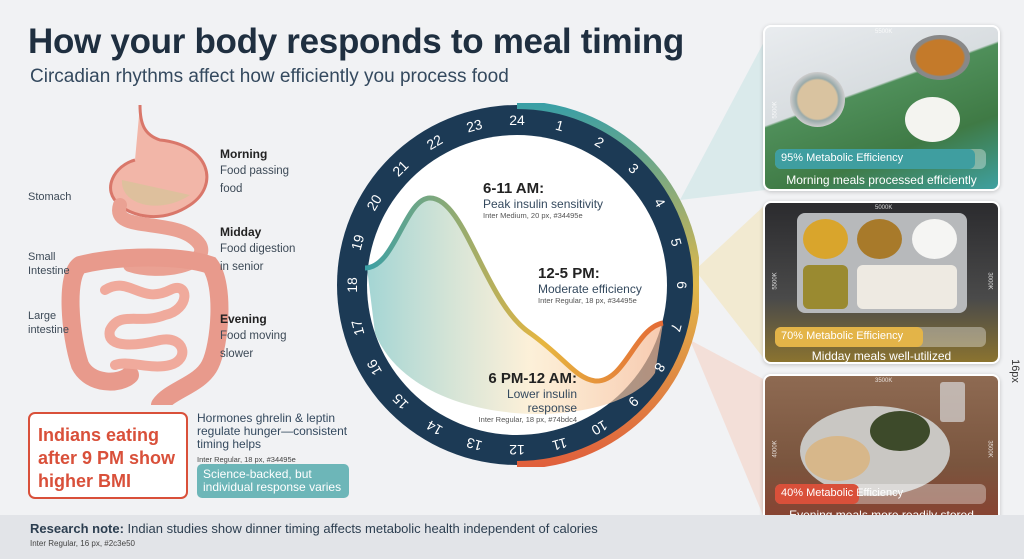  Describe the element at coordinates (881, 180) in the screenshot. I see `caption-morning: Morning meals processed efficiently` at that location.